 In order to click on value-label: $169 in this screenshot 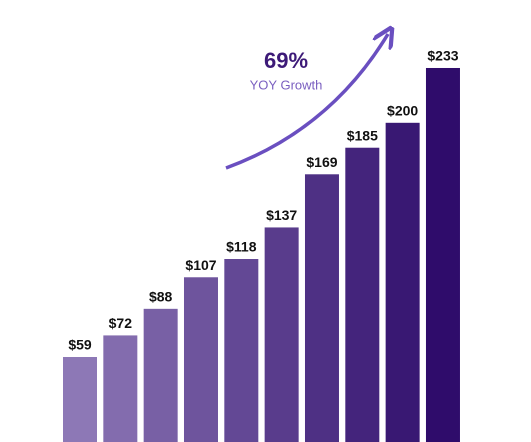, I will do `click(321, 162)`.